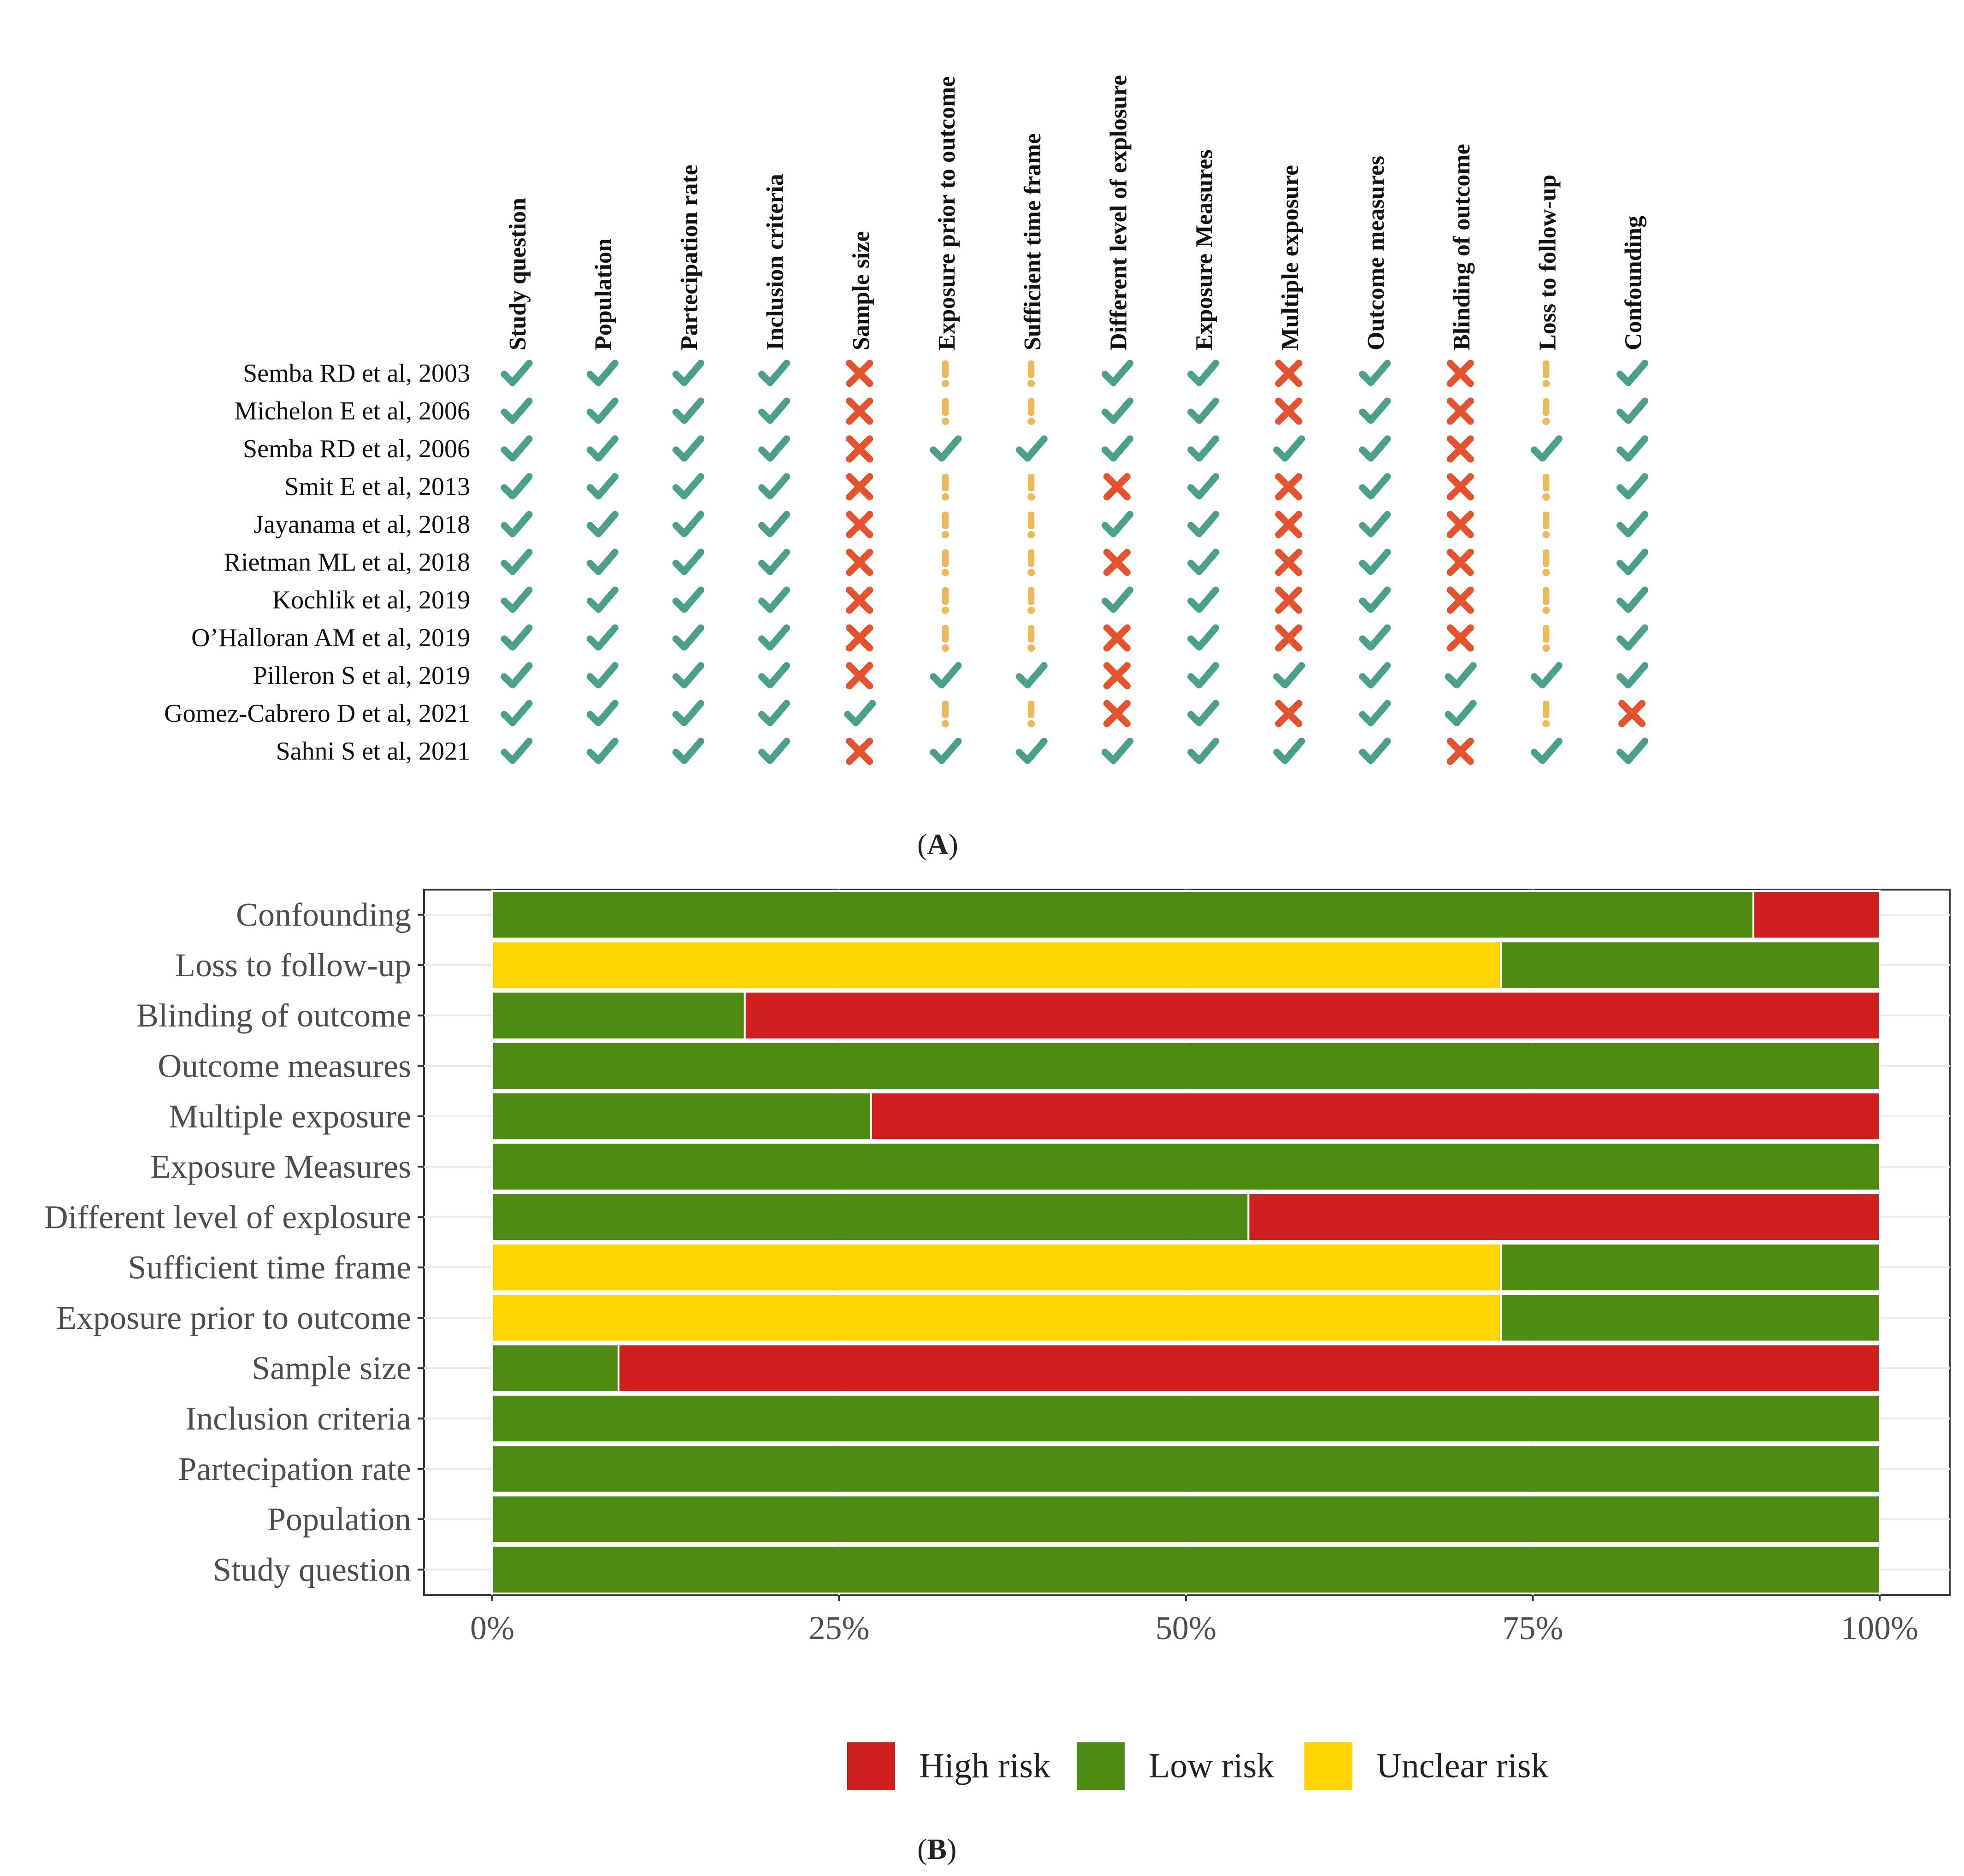 Image resolution: width=1964 pixels, height=1876 pixels. Describe the element at coordinates (362, 525) in the screenshot. I see `matrix-row-label: Jayanama et al, 2018` at that location.